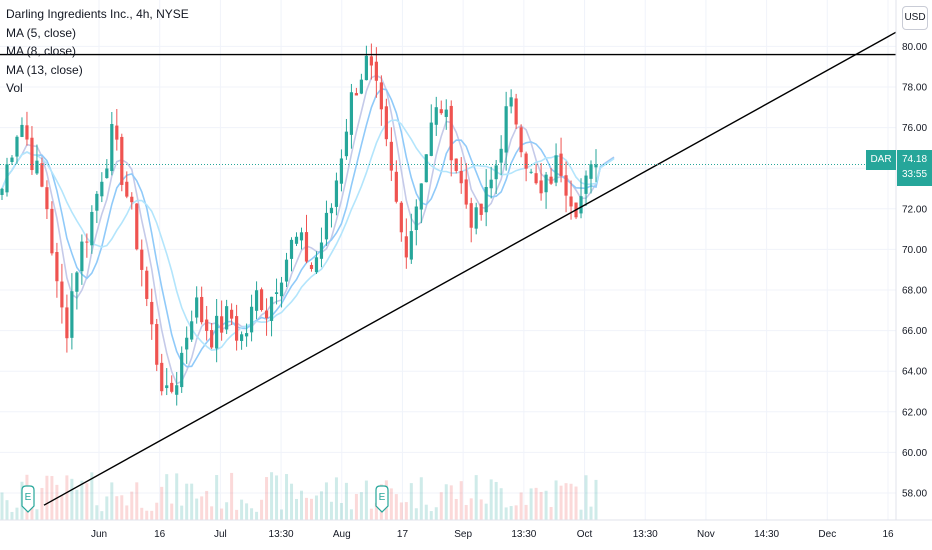 The height and width of the screenshot is (550, 932). What do you see at coordinates (44, 69) in the screenshot?
I see `legend-ma13: MA (13, close)` at bounding box center [44, 69].